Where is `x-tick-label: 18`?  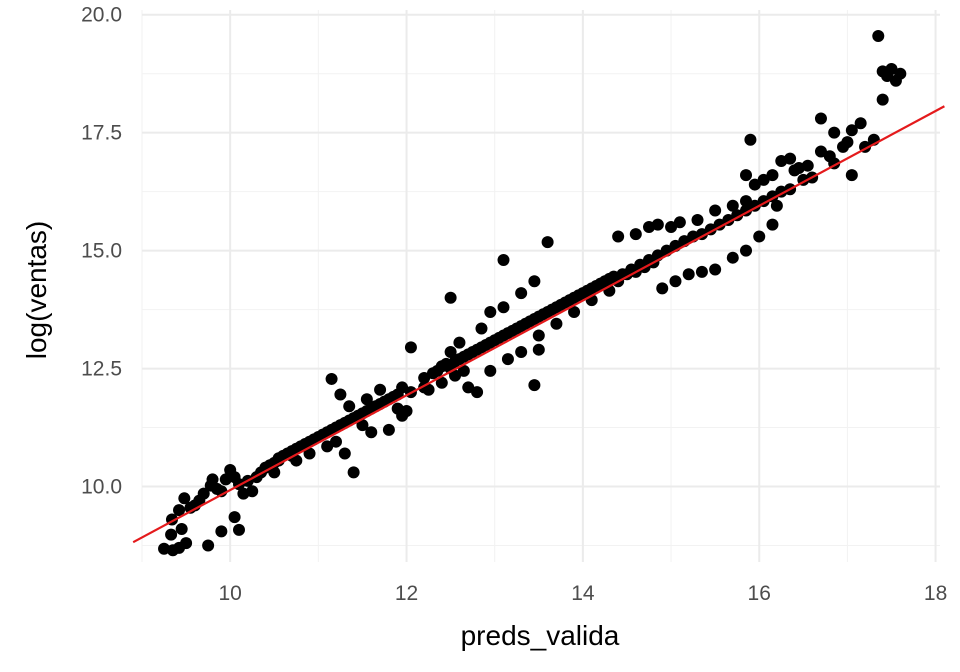 x-tick-label: 18 is located at coordinates (935, 593).